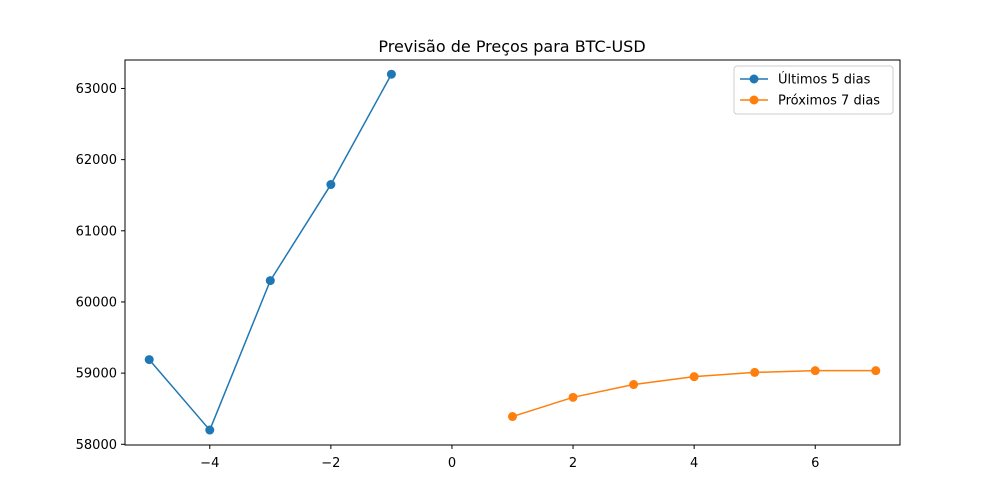 The width and height of the screenshot is (1000, 500). I want to click on y-axis: 58000 59000 60000 61000 62000 63000, so click(100, 267).